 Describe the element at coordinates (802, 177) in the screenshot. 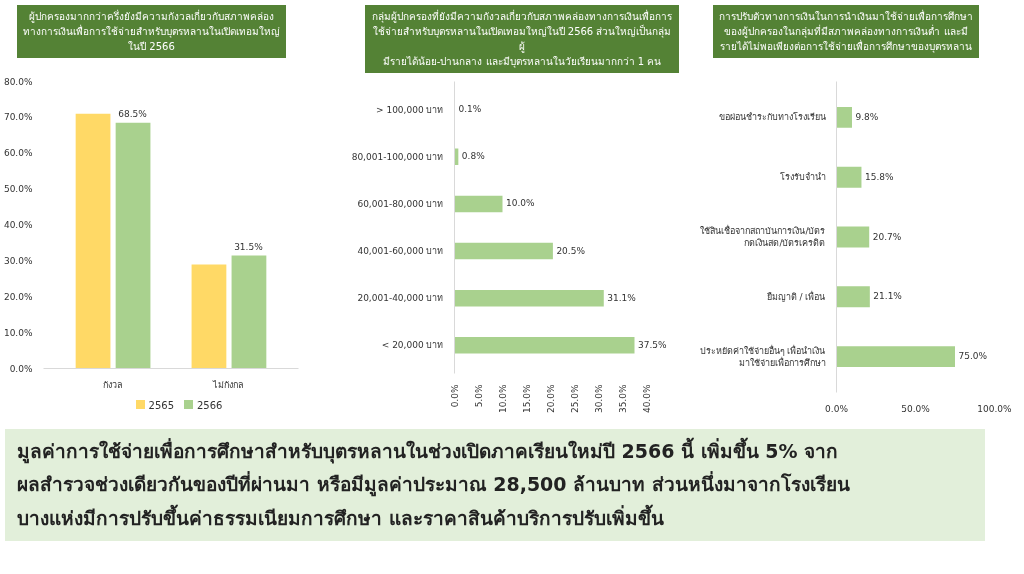

I see `y-tick-label: โรงรับจำนำ` at that location.